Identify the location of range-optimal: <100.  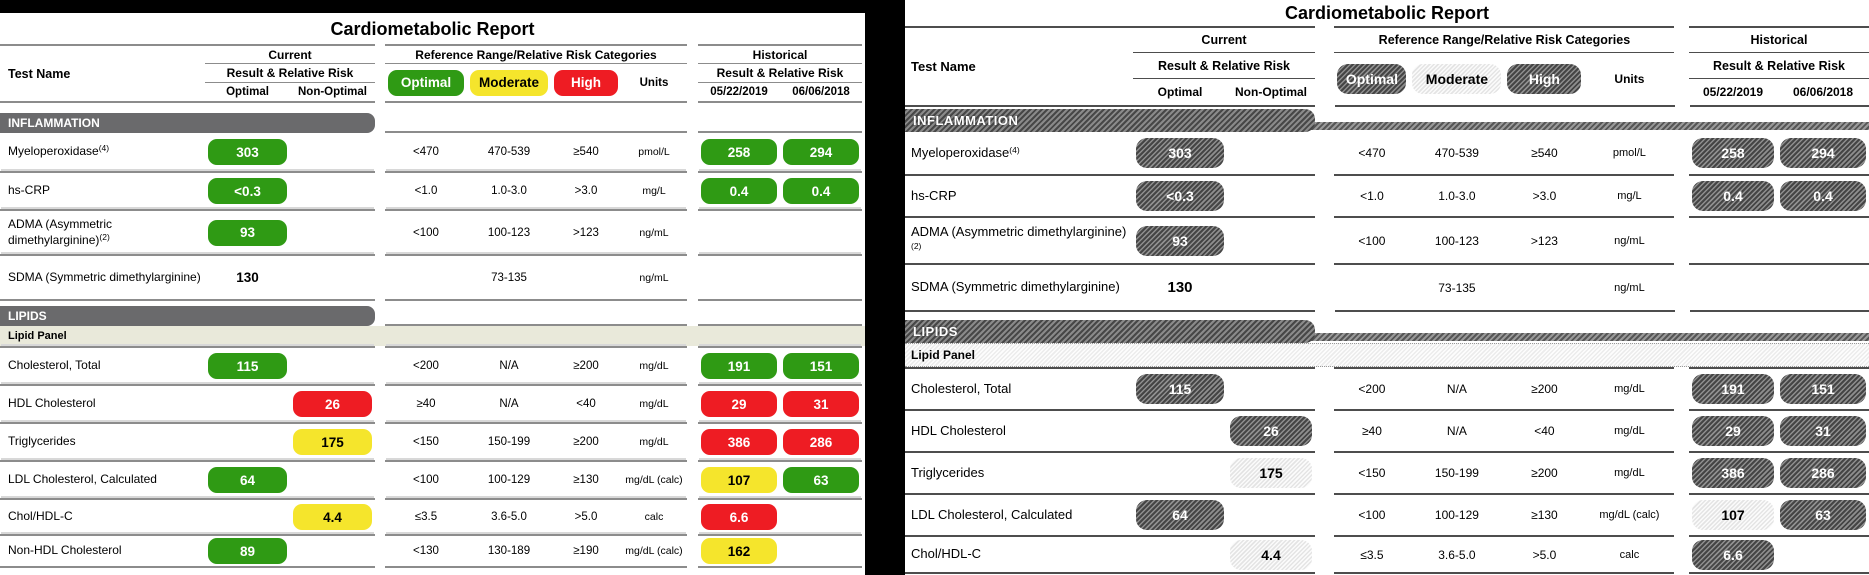
(1372, 240).